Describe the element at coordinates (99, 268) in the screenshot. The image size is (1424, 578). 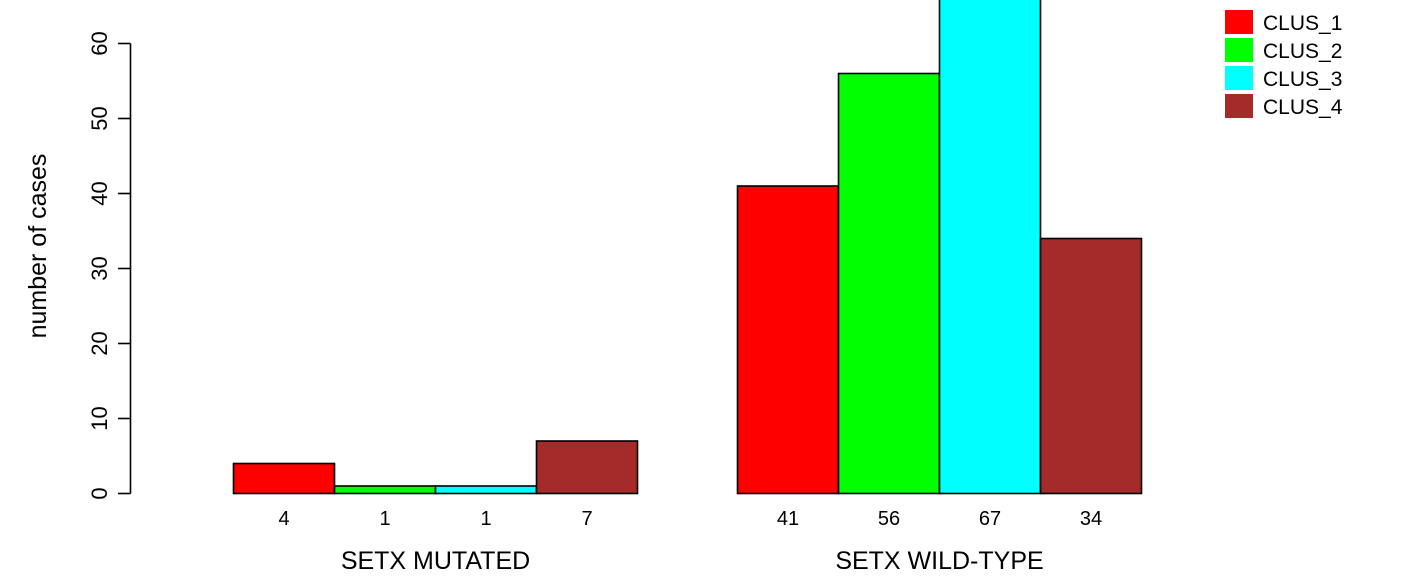
I see `y-tick-label: 30` at that location.